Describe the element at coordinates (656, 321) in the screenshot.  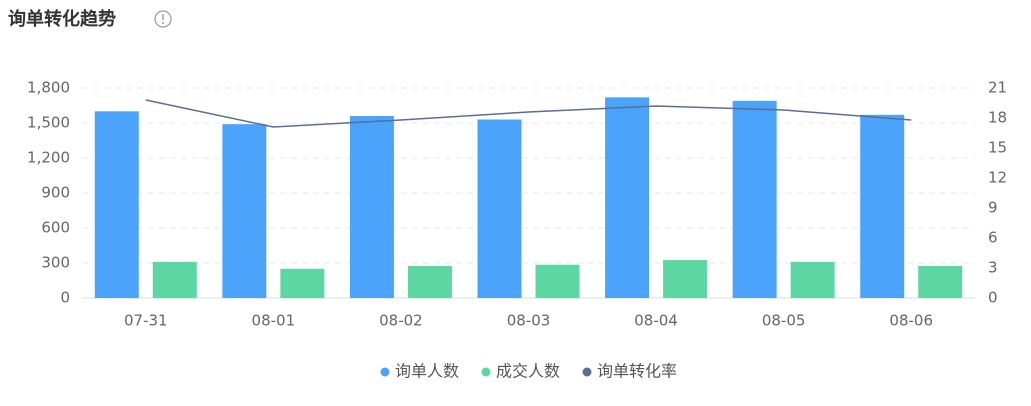
I see `x-tick-label: 08-04` at that location.